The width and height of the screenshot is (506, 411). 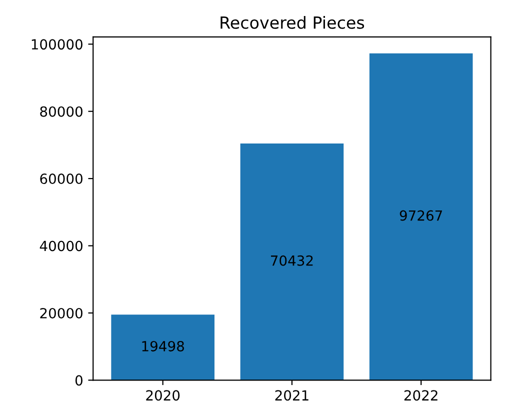 What do you see at coordinates (61, 179) in the screenshot?
I see `y-tick-label: 60000` at bounding box center [61, 179].